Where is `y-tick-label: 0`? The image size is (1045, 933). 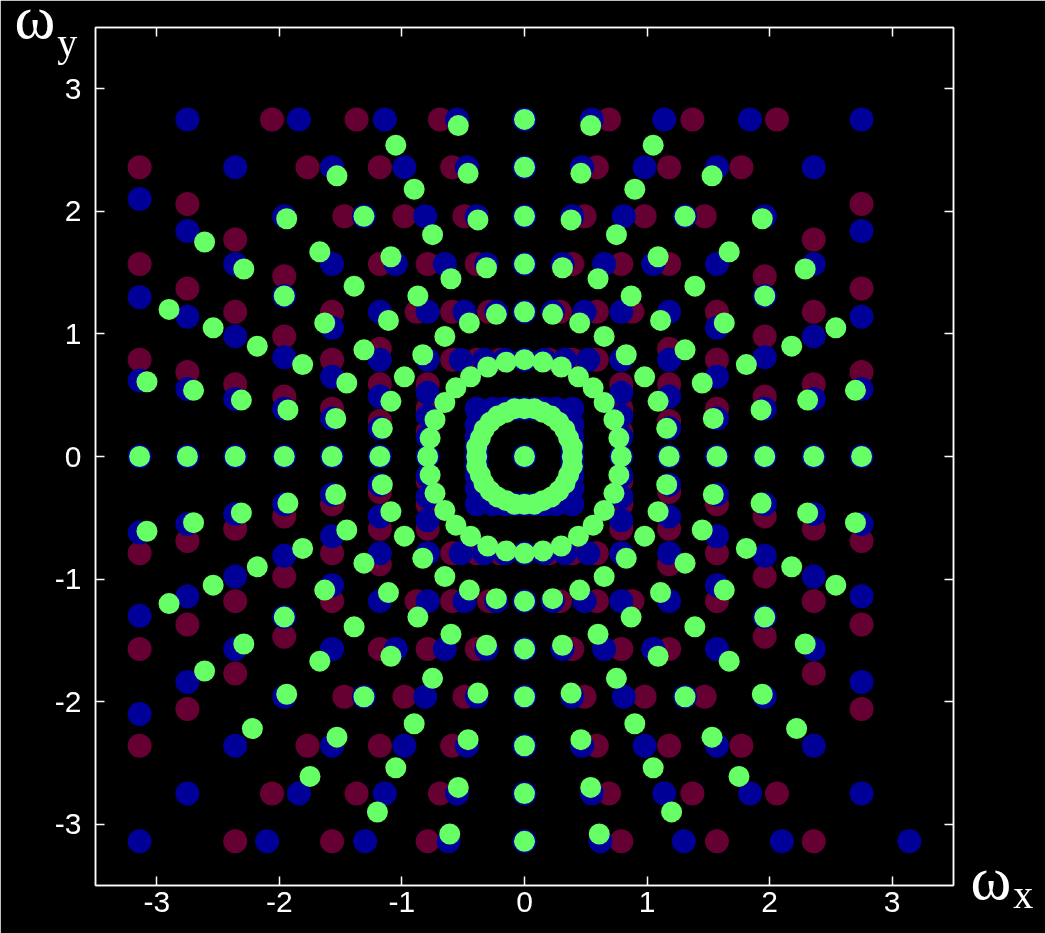
y-tick-label: 0 is located at coordinates (73, 456).